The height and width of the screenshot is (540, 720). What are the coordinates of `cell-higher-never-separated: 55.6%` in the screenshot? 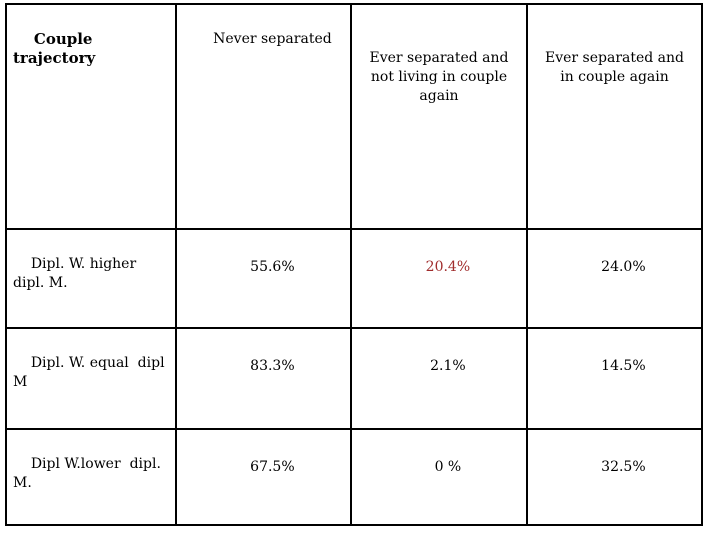 It's located at (264, 279).